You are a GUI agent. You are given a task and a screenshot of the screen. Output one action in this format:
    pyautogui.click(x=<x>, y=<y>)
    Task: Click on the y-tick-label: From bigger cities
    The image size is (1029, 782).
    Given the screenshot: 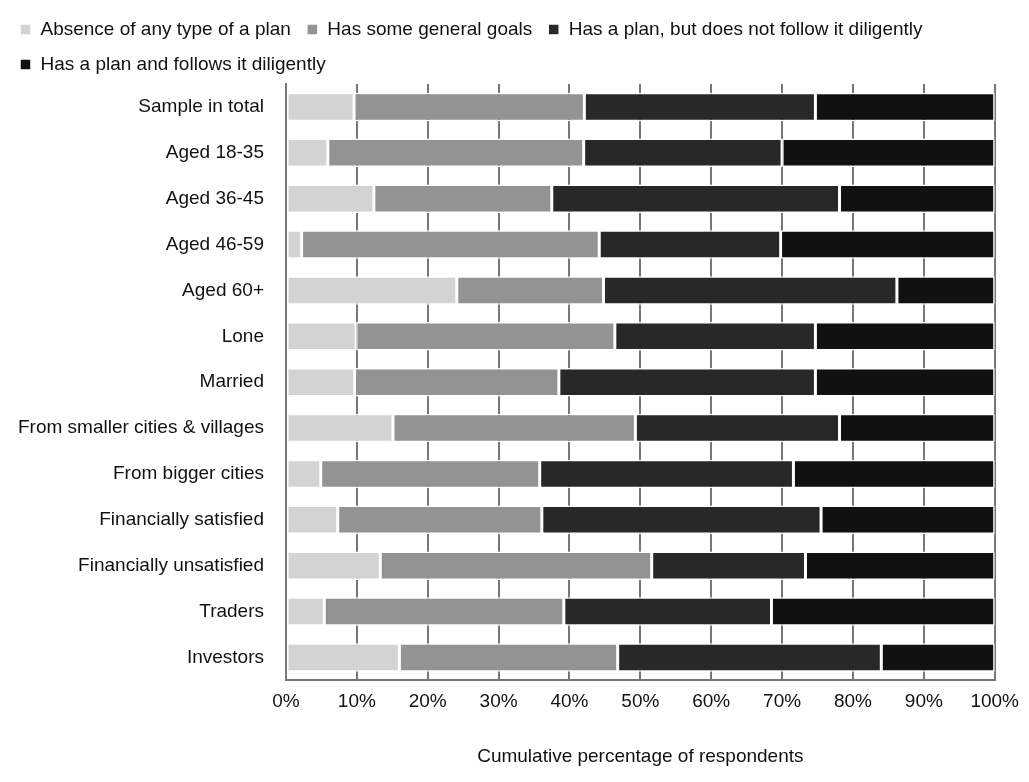 What is the action you would take?
    pyautogui.click(x=188, y=473)
    